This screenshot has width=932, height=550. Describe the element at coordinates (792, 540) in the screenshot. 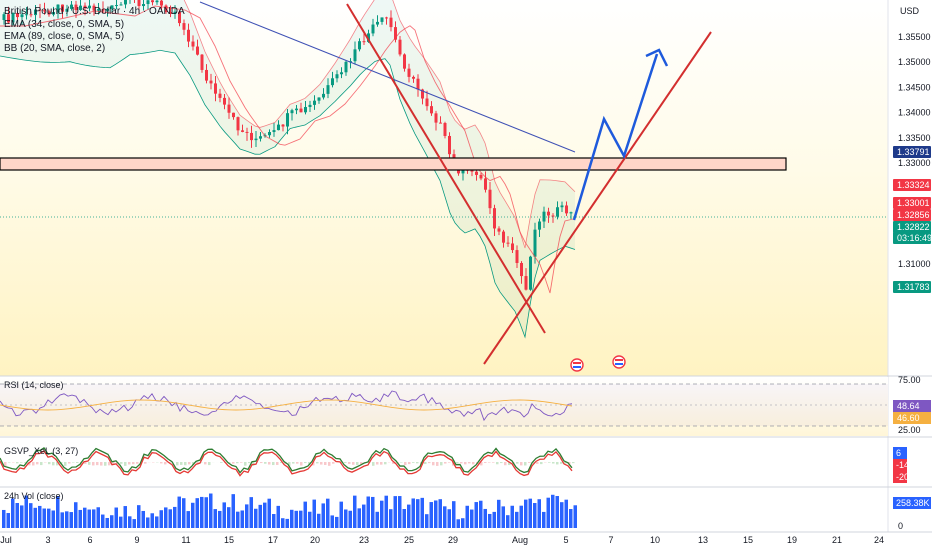

I see `time-label: 19` at that location.